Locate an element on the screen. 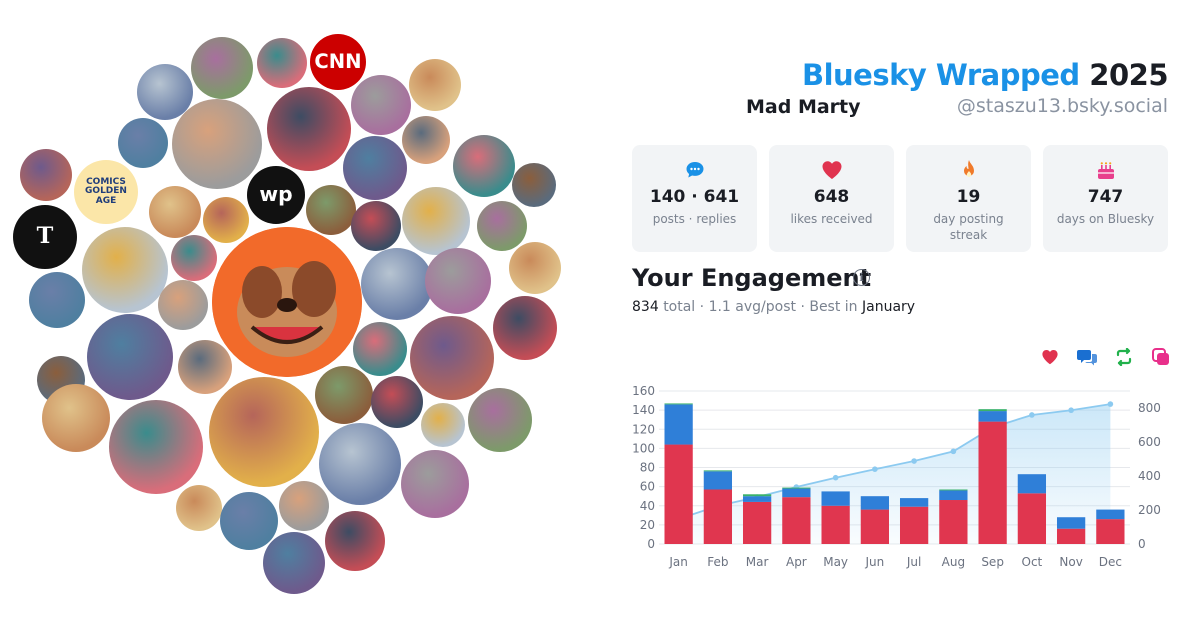 The height and width of the screenshot is (630, 1200). avatar-nyt-label: T is located at coordinates (45, 236).